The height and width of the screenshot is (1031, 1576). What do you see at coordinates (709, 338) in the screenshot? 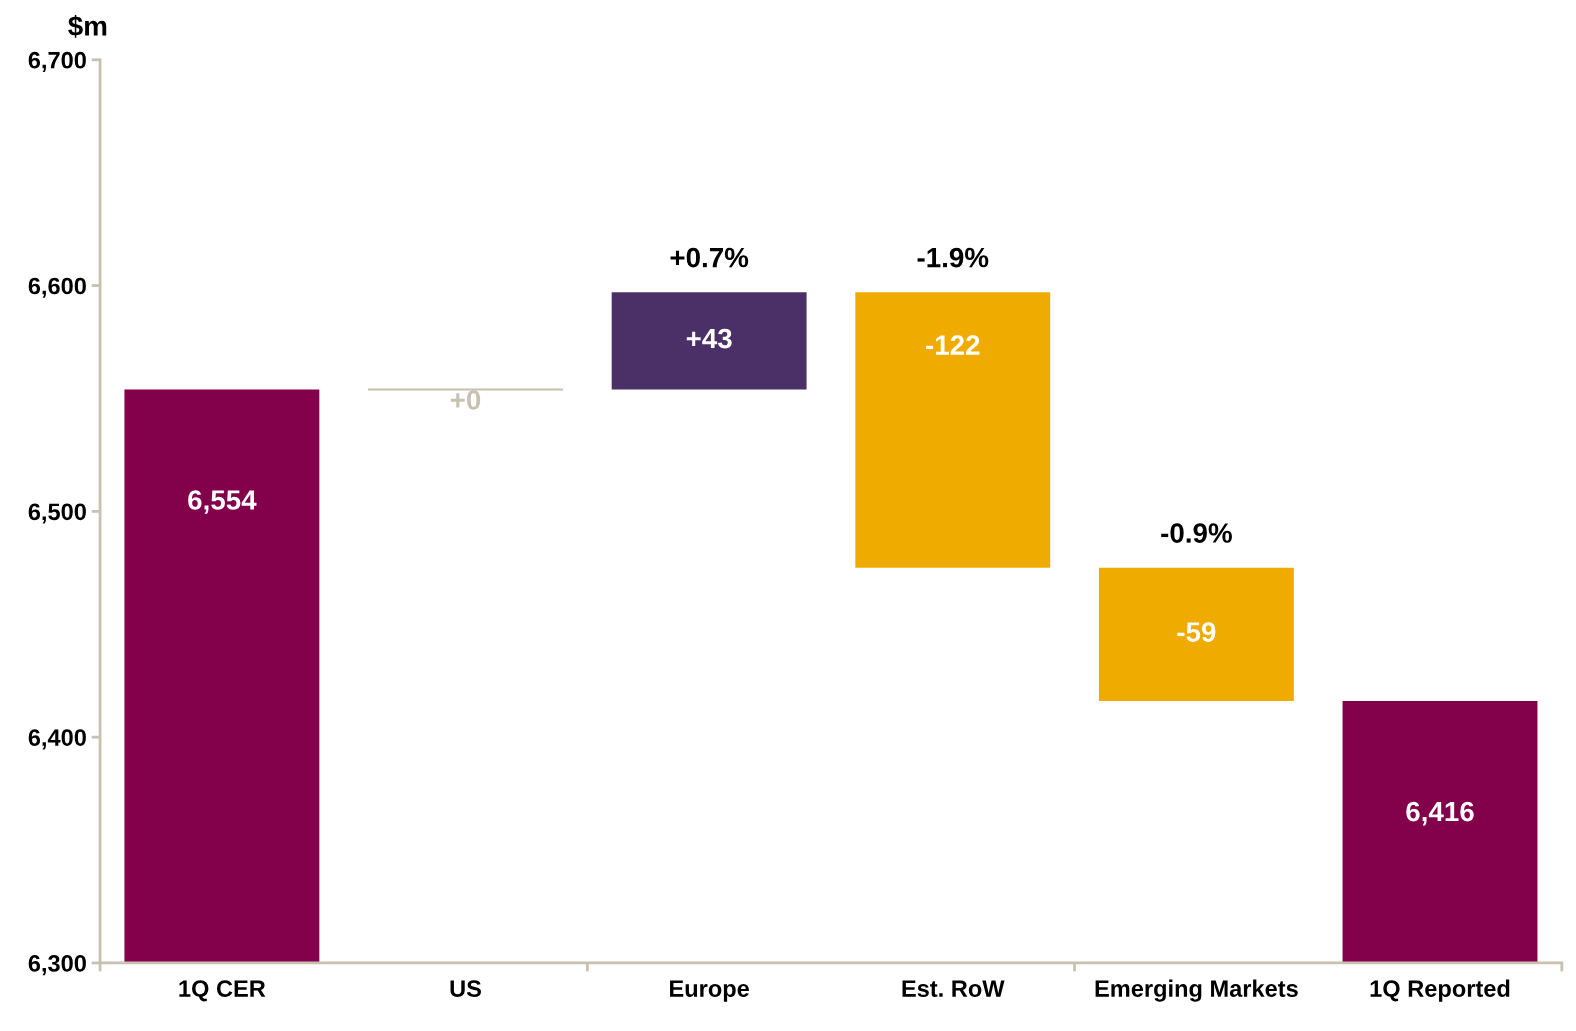
I see `data-label: +43` at bounding box center [709, 338].